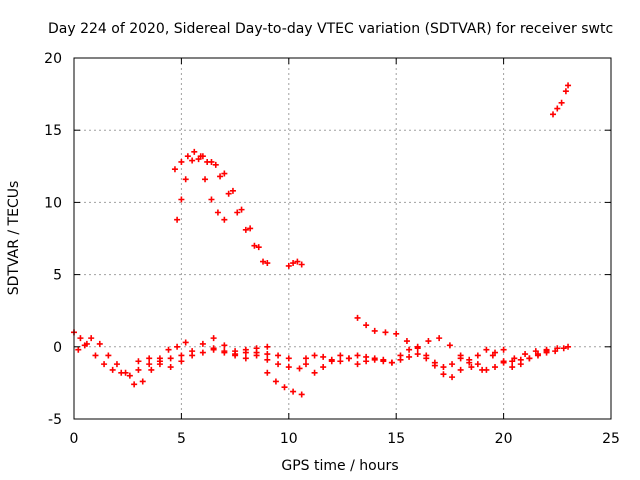  I want to click on x-tick-label: 25, so click(611, 439).